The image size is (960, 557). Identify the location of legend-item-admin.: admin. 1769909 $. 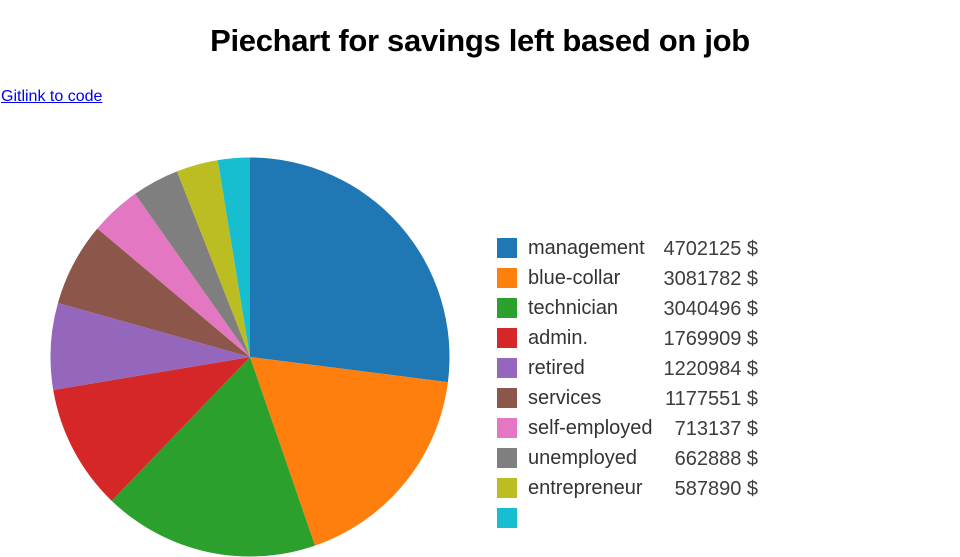
(627, 338).